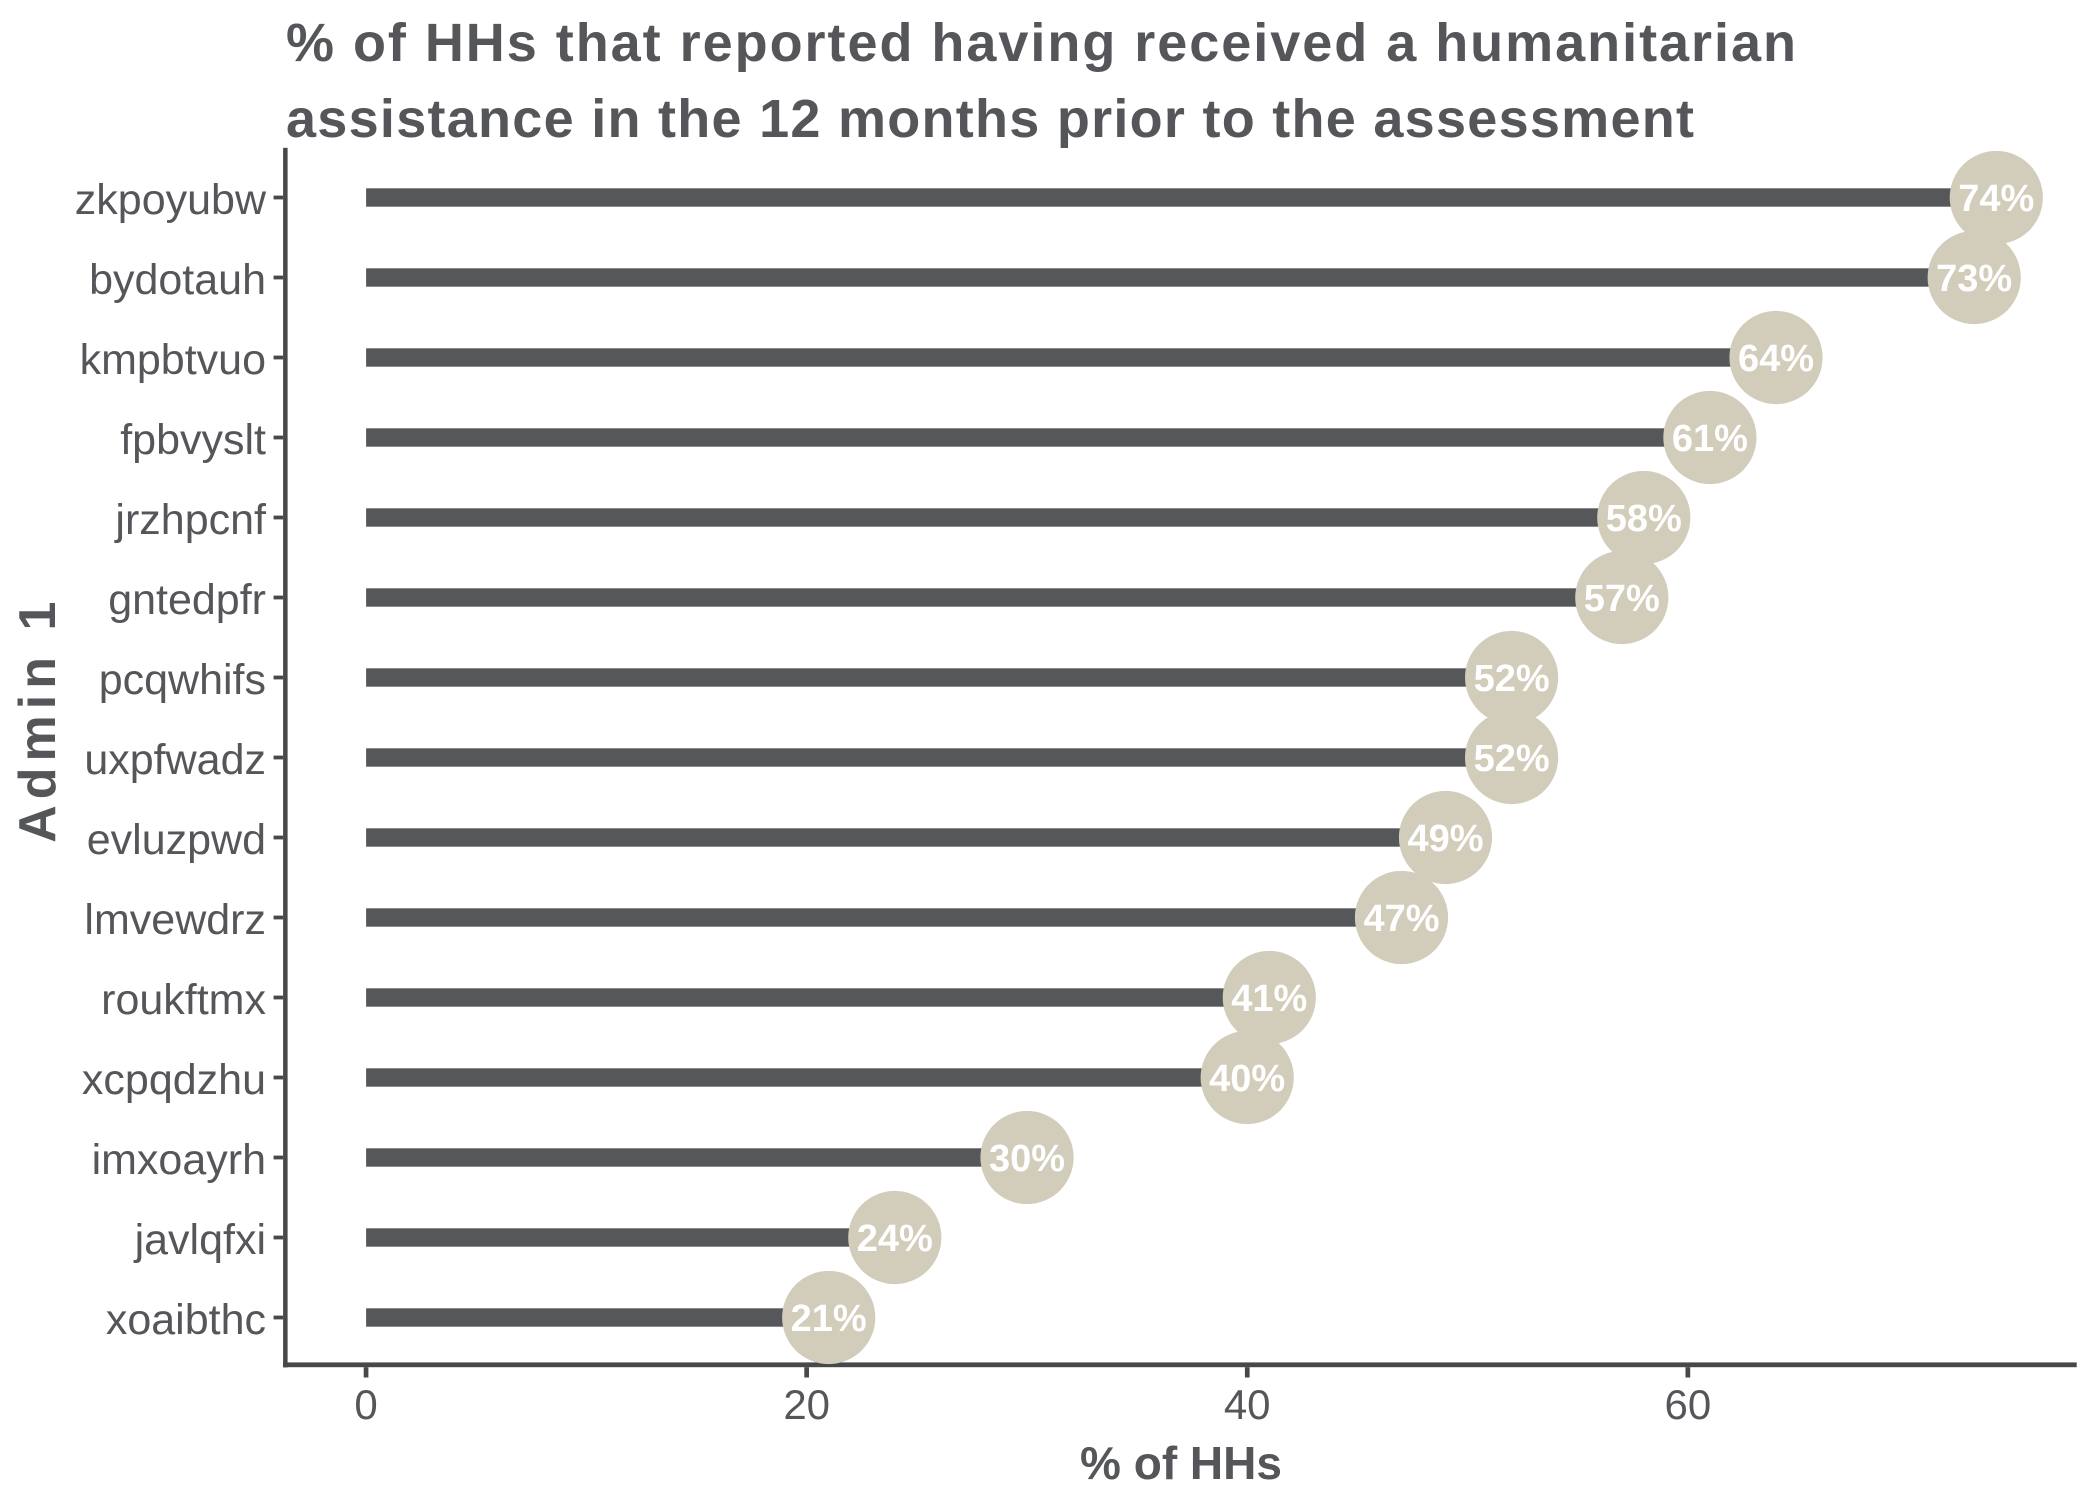 The height and width of the screenshot is (1505, 2100). What do you see at coordinates (895, 1239) in the screenshot?
I see `svg-text: 24%` at bounding box center [895, 1239].